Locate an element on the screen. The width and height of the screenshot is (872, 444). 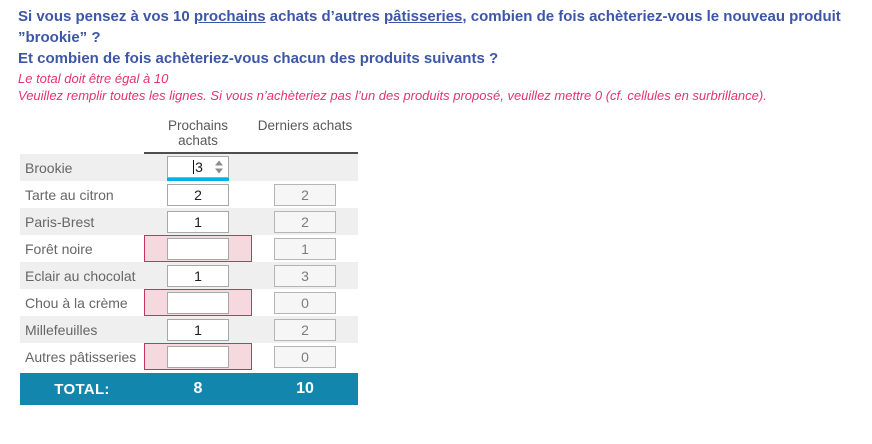
header-columns: Prochains achats Derniers achats is located at coordinates (251, 136).